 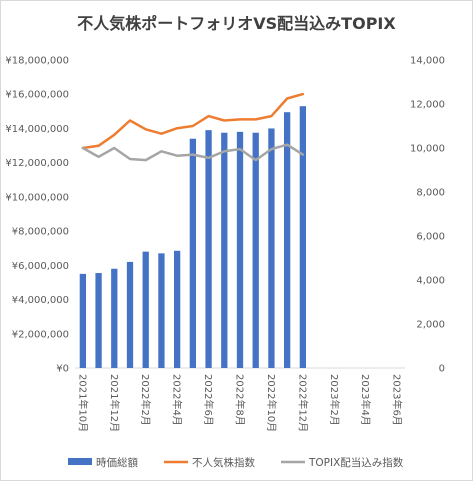 I want to click on x-tick-label: 2022年6月, so click(x=208, y=400).